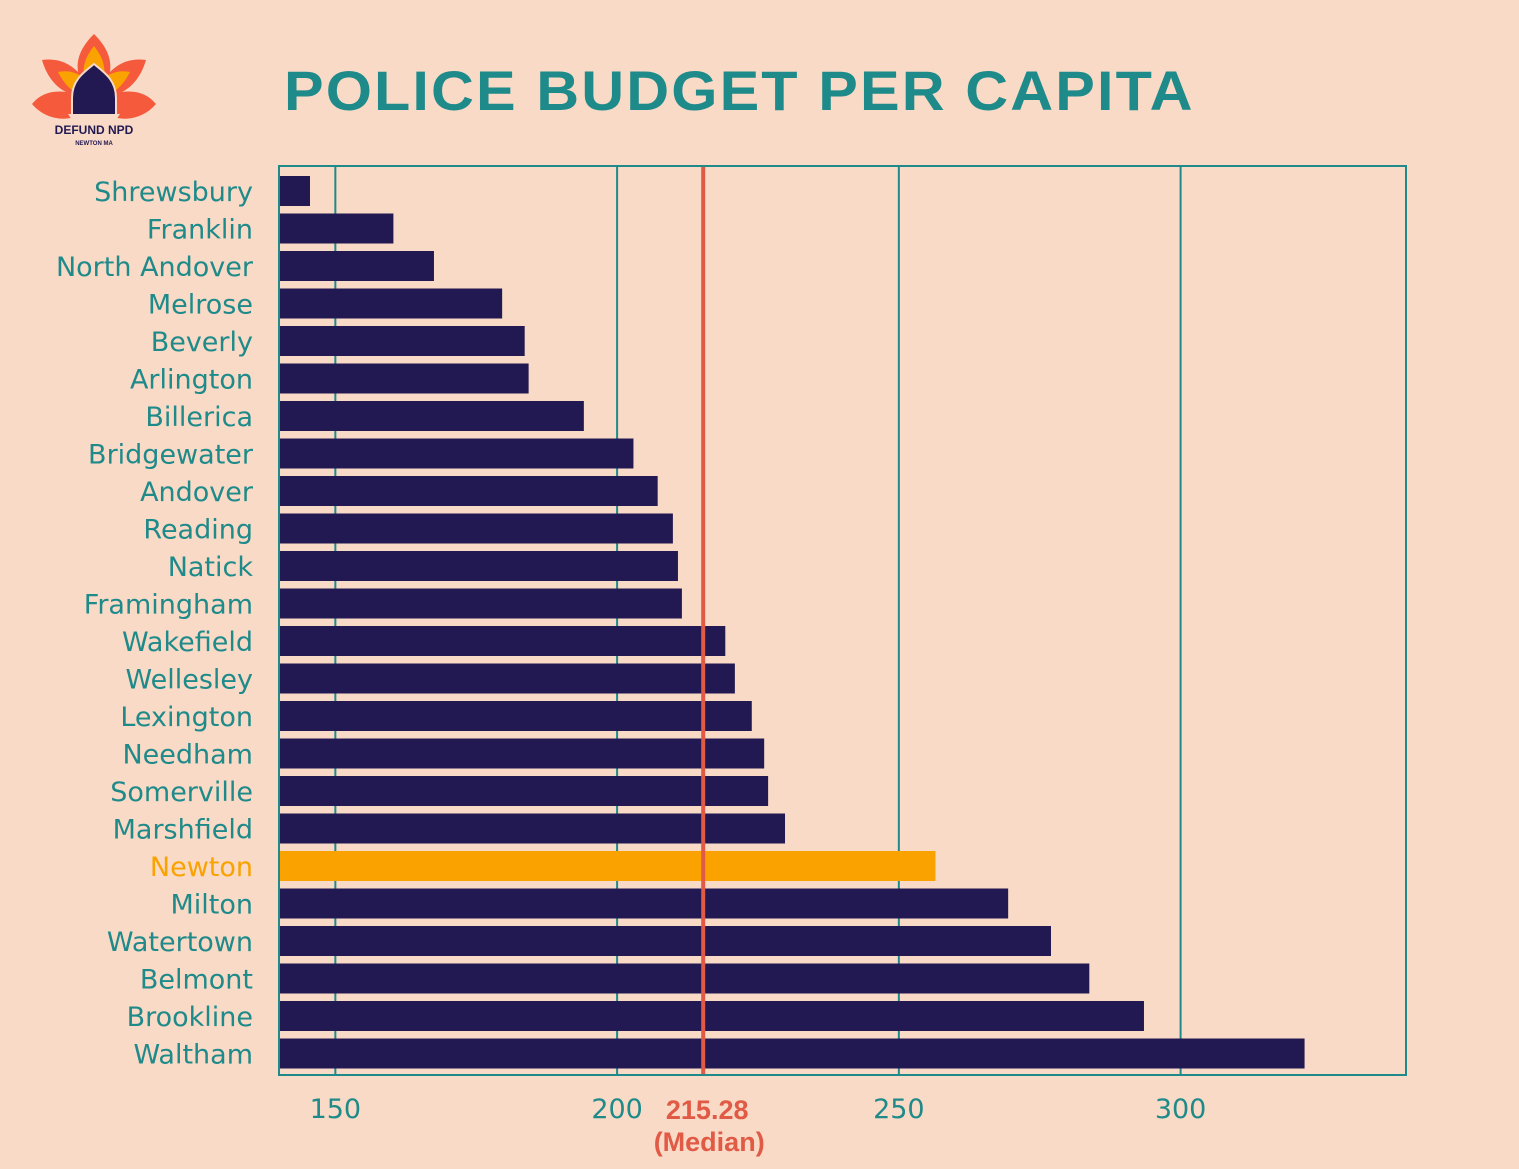 The height and width of the screenshot is (1169, 1519). What do you see at coordinates (356, 266) in the screenshot?
I see `bar-north-andover` at bounding box center [356, 266].